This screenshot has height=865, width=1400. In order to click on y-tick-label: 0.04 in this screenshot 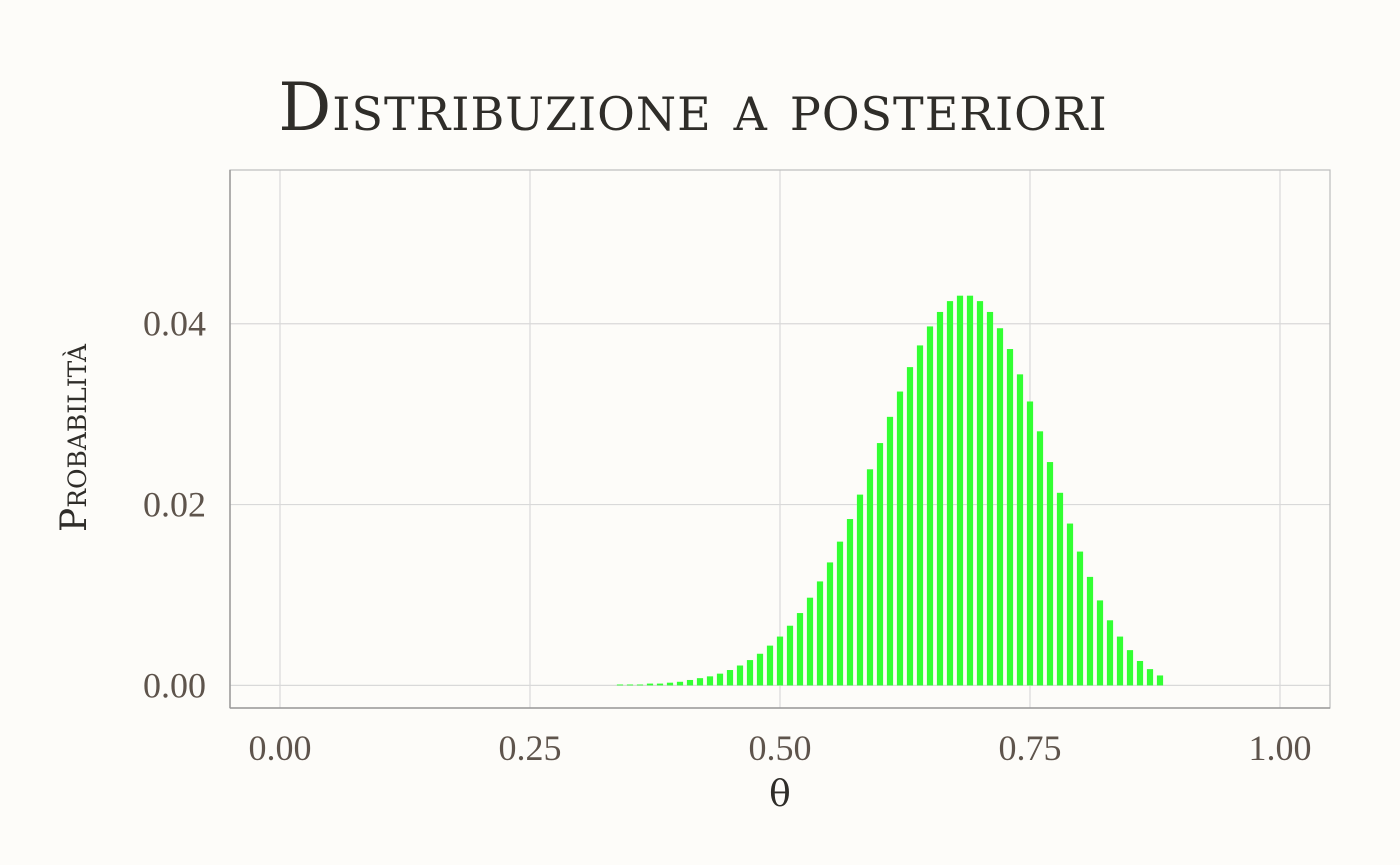, I will do `click(174, 324)`.